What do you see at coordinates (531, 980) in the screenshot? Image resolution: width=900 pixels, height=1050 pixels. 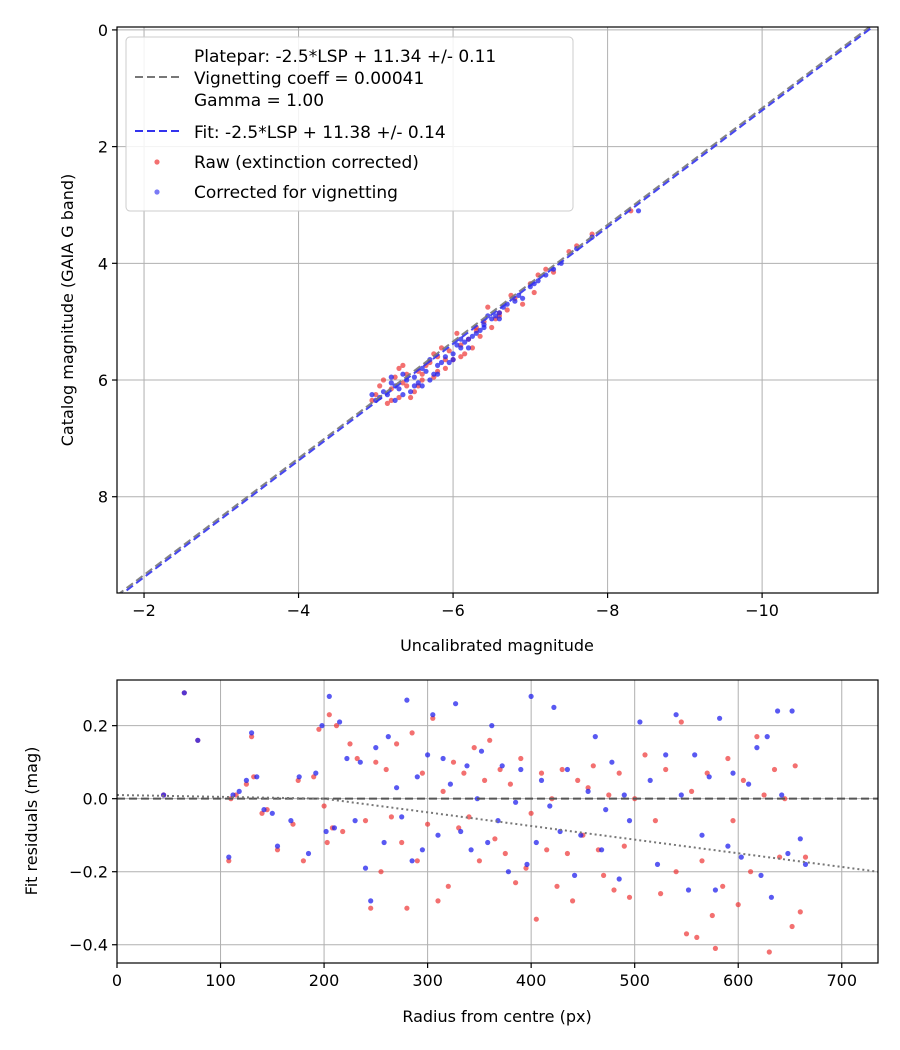 I see `x-tick-label: 400` at bounding box center [531, 980].